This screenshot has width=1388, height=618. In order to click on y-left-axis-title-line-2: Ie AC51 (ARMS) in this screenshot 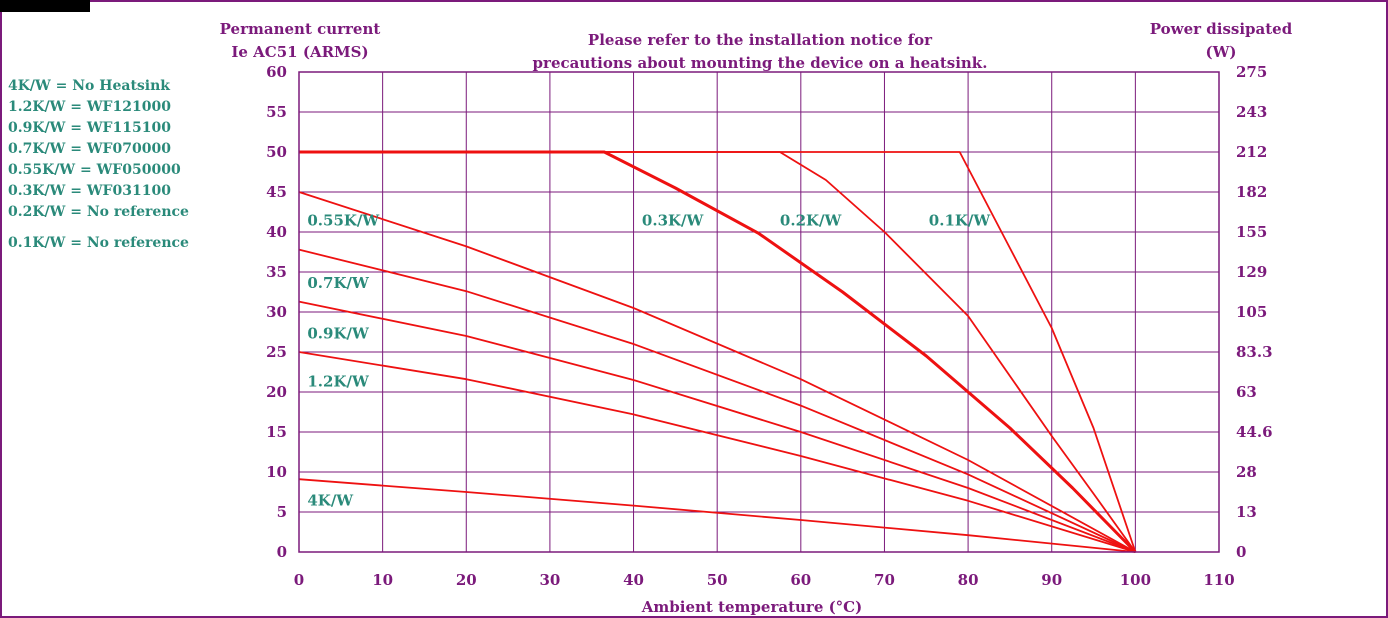, I will do `click(299, 52)`.